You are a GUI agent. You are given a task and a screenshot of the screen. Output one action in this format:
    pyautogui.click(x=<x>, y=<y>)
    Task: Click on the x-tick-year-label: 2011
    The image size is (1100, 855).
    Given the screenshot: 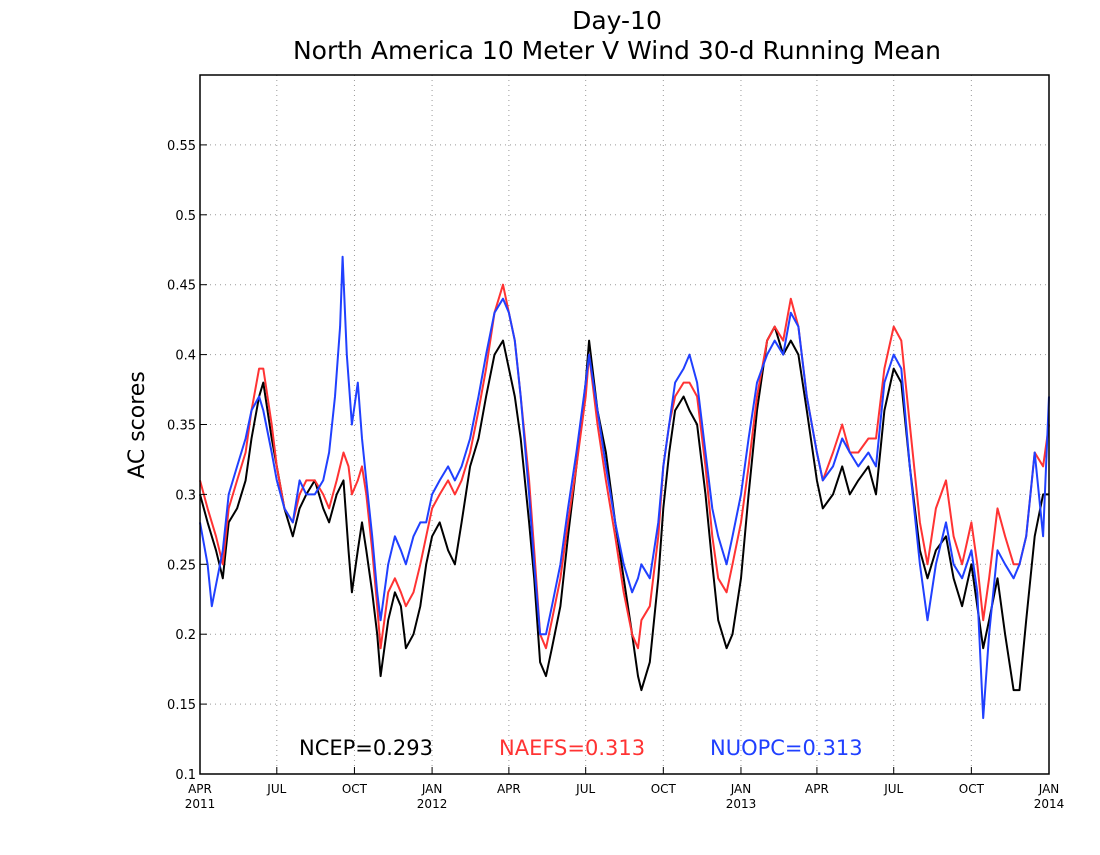 What is the action you would take?
    pyautogui.click(x=200, y=804)
    